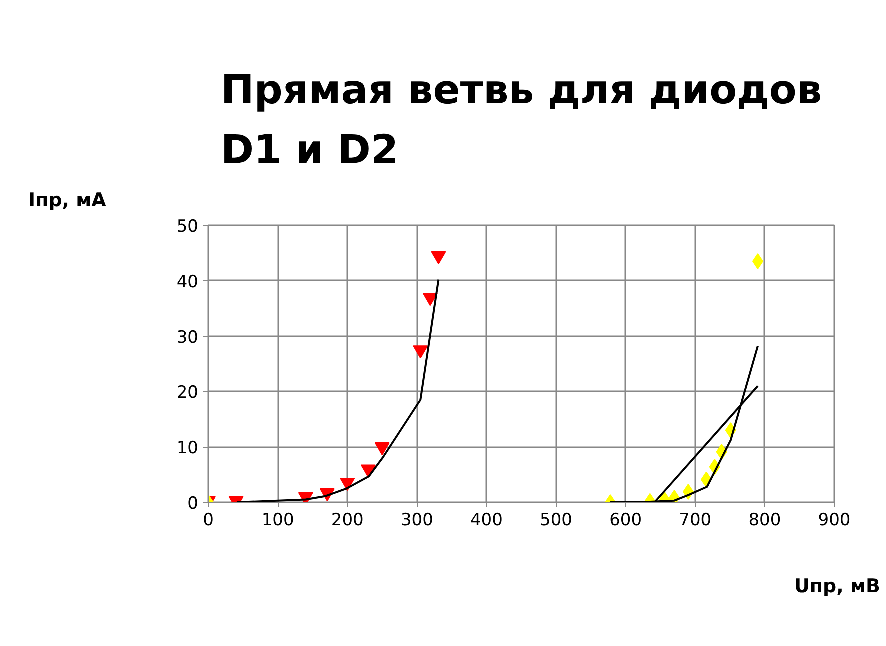 The image size is (886, 646). Describe the element at coordinates (521, 121) in the screenshot. I see `chart-title: Прямая ветвь для диодов D1 и D2` at that location.